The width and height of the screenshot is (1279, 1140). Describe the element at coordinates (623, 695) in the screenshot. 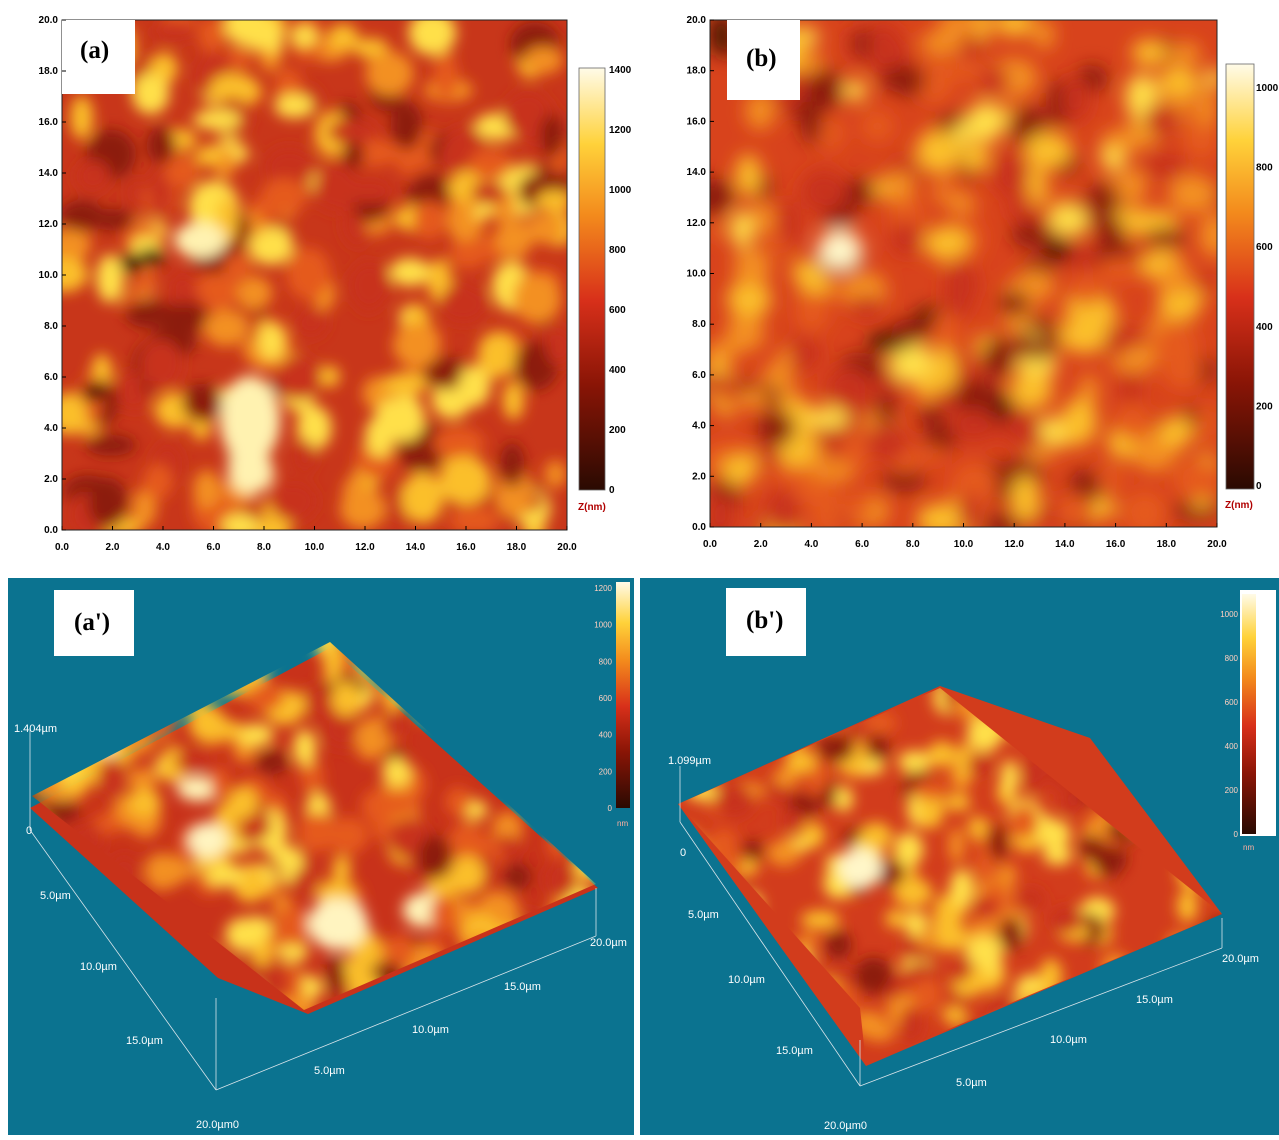

I see `colorbar-a3d` at that location.